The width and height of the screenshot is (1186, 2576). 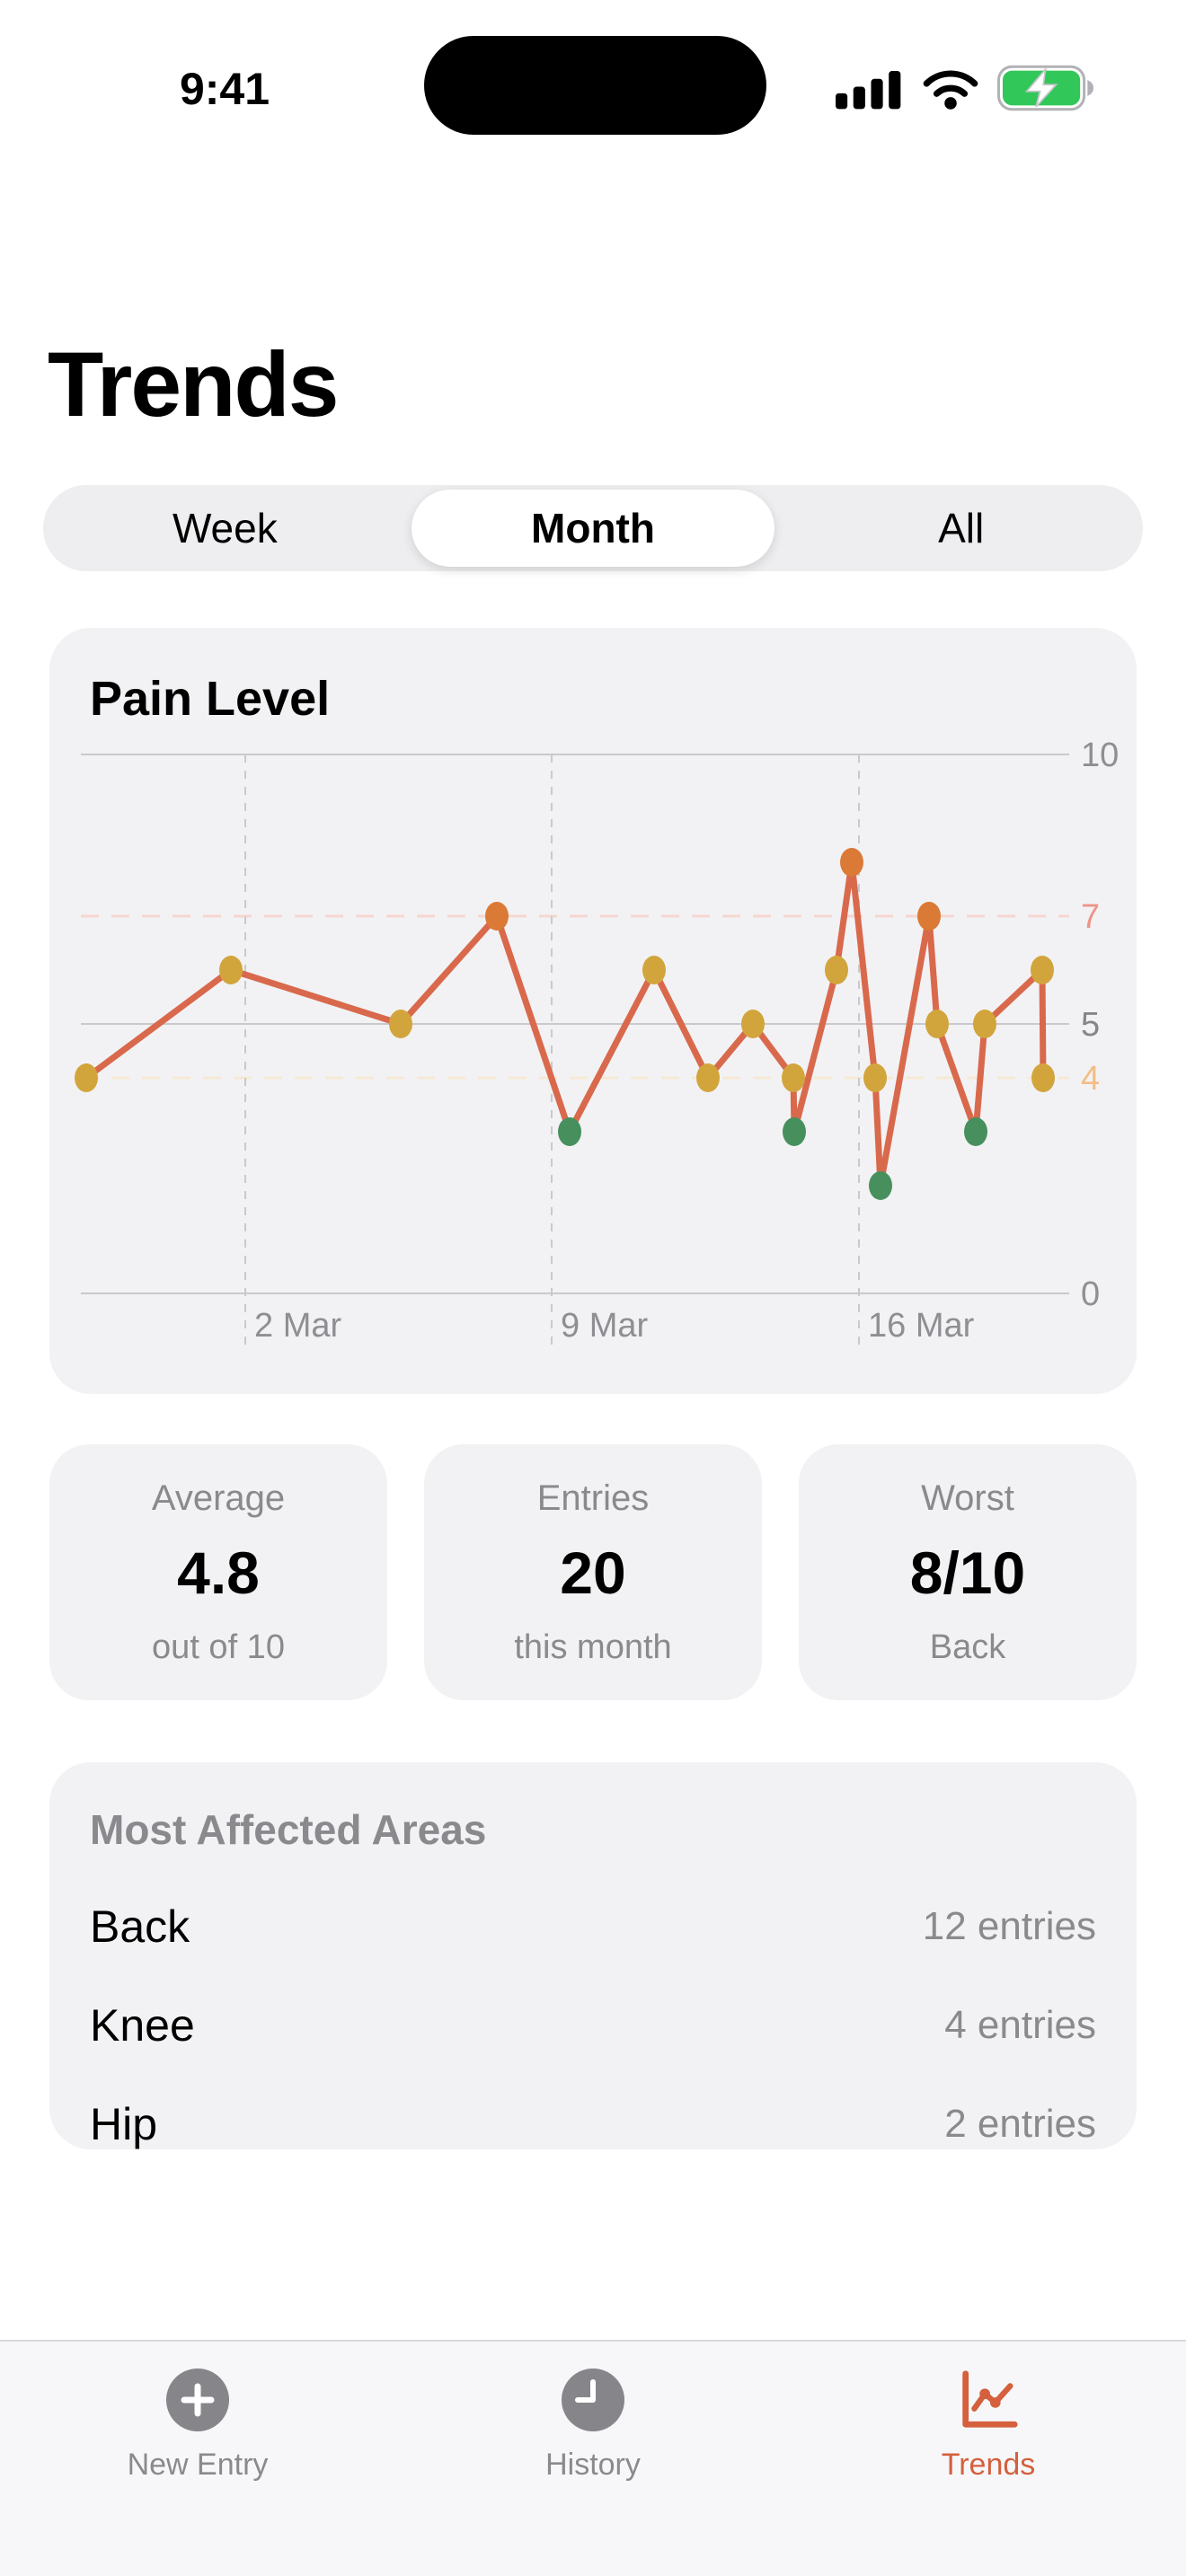 What do you see at coordinates (1009, 1926) in the screenshot?
I see `area-entries: 12 entries` at bounding box center [1009, 1926].